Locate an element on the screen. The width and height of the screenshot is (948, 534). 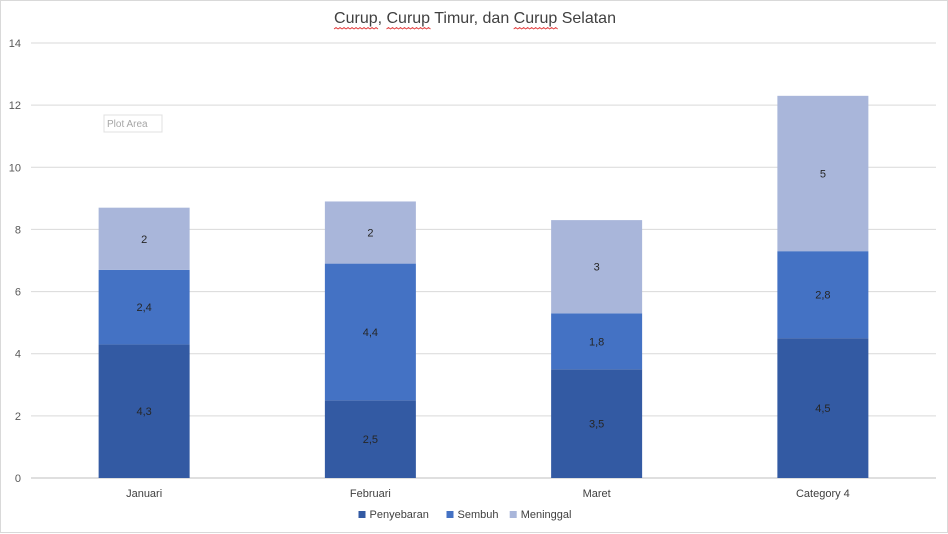
chart-title: Curup, Curup Timur, dan Curup Selatan is located at coordinates (475, 18).